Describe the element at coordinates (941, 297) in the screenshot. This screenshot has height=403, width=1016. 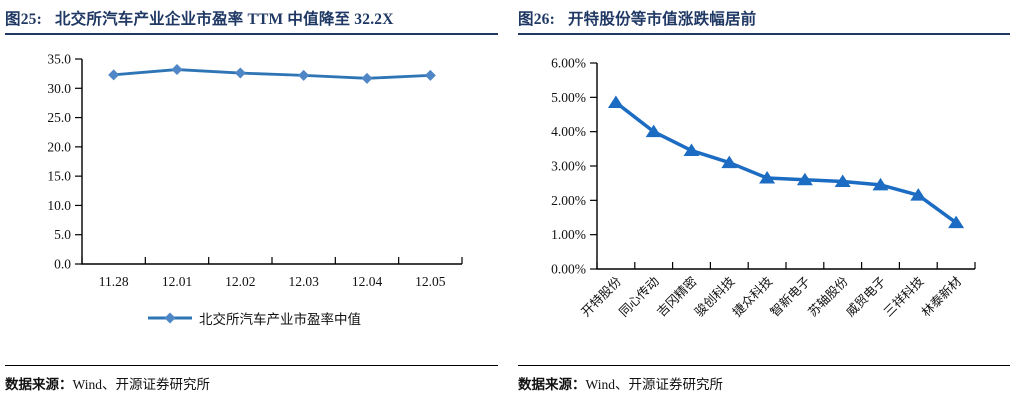
I see `svg-text: 林泰新材` at that location.